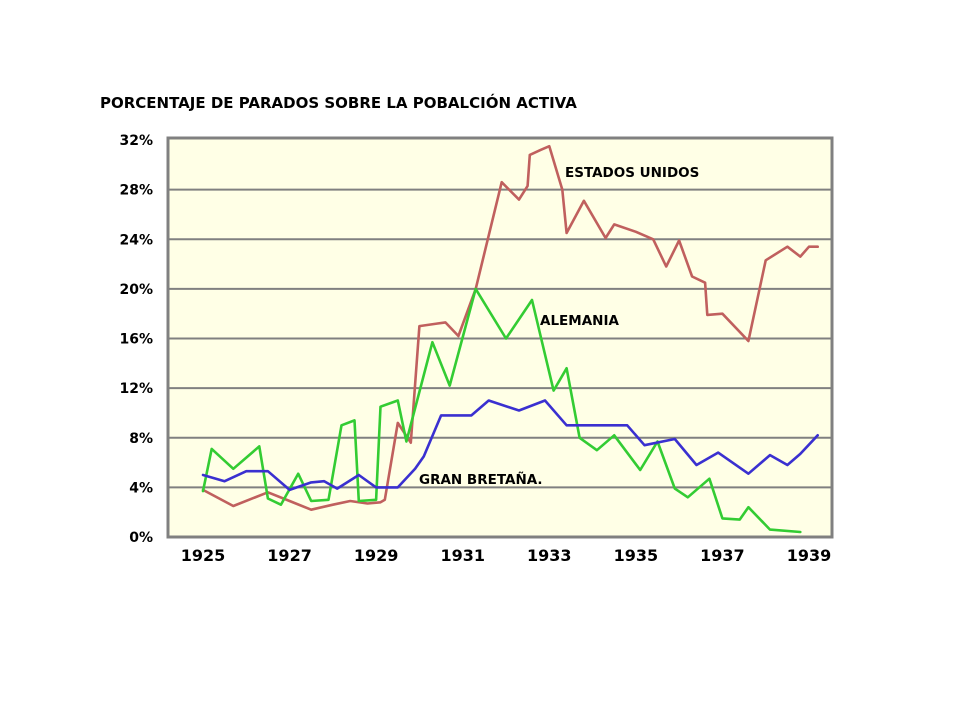 The image size is (960, 720). Describe the element at coordinates (481, 479) in the screenshot. I see `series-label-2: GRAN BRETAÑA.` at that location.